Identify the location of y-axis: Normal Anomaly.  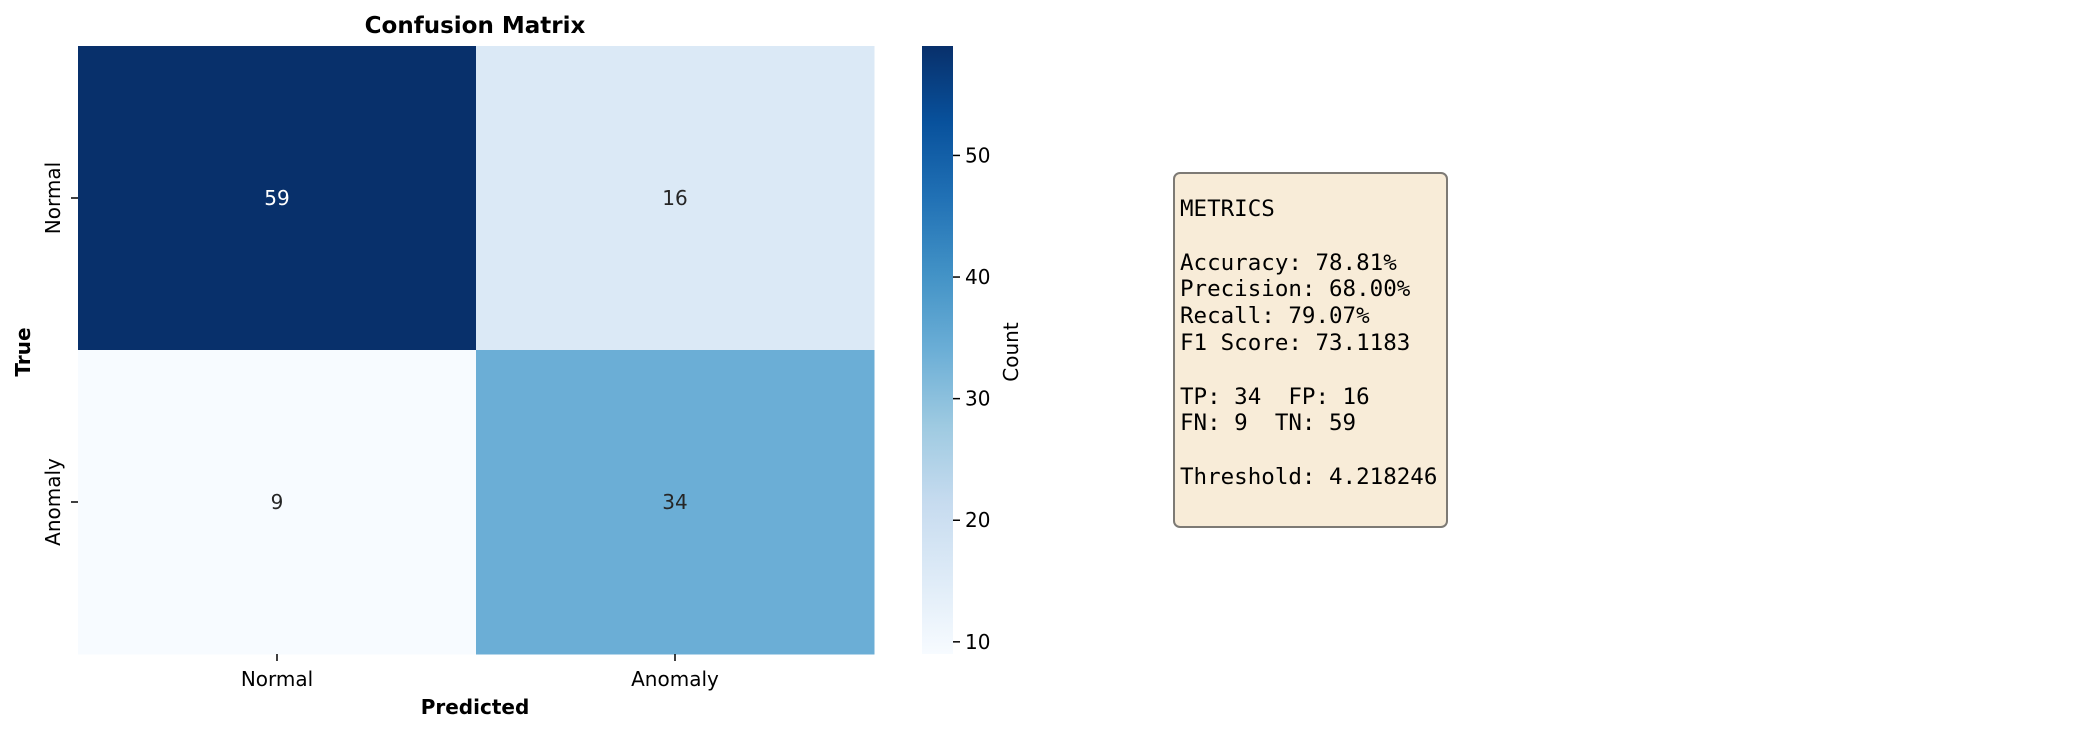
(59, 354).